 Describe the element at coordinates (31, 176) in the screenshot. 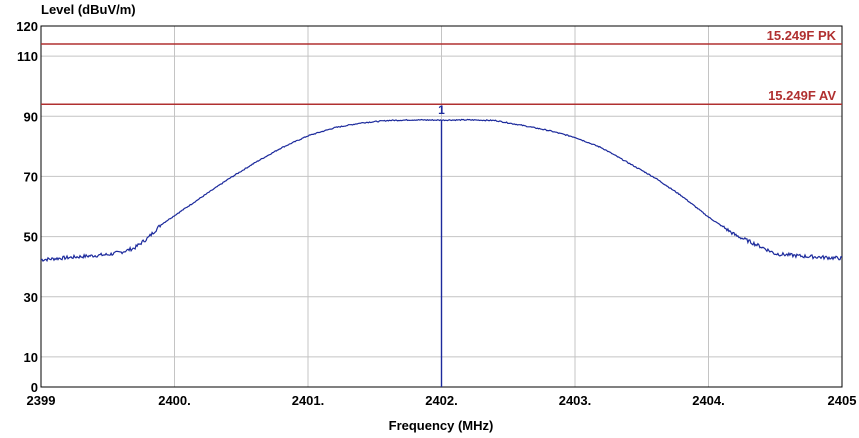

I see `y-tick-label: 70` at that location.